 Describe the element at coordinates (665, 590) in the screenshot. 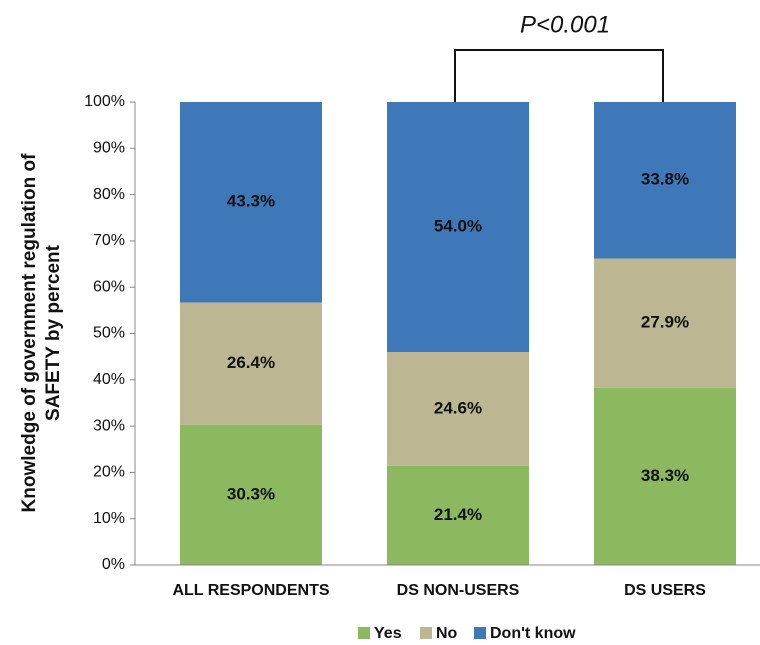

I see `x-tick-label: DS USERS` at that location.